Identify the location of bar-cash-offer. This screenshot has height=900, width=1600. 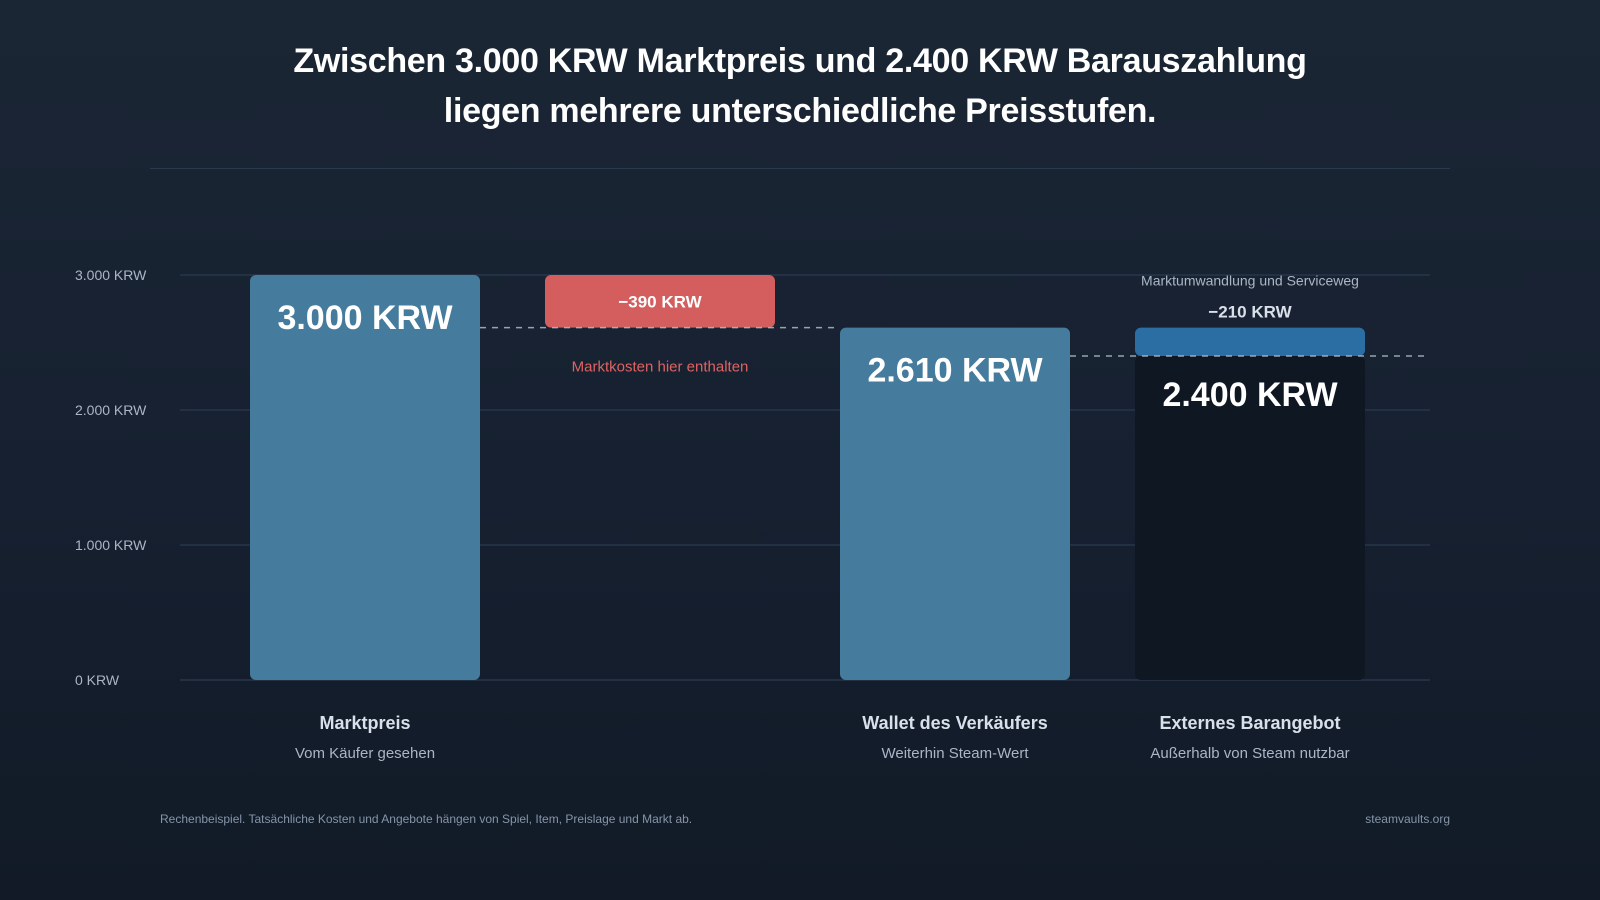
(1250, 518).